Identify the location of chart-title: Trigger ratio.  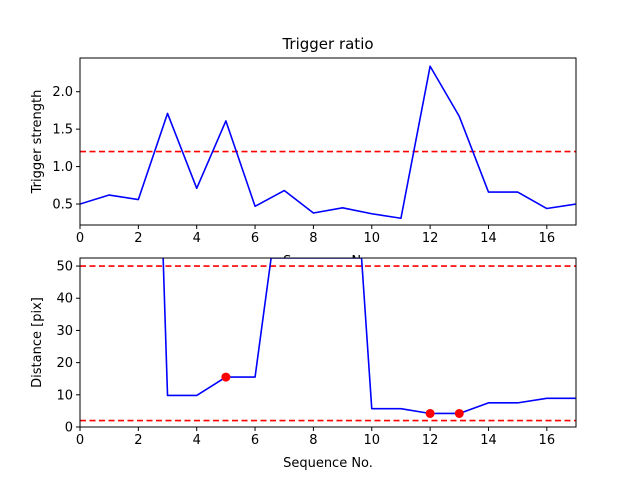
(327, 44).